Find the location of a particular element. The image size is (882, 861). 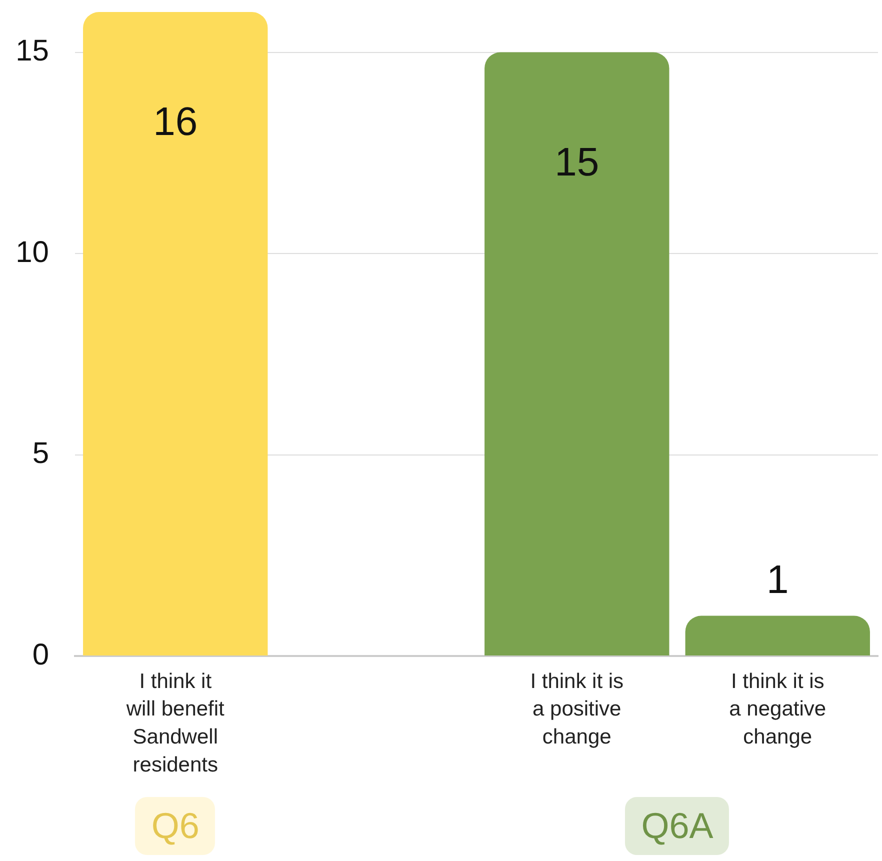

y-tick-label: 15 is located at coordinates (32, 51).